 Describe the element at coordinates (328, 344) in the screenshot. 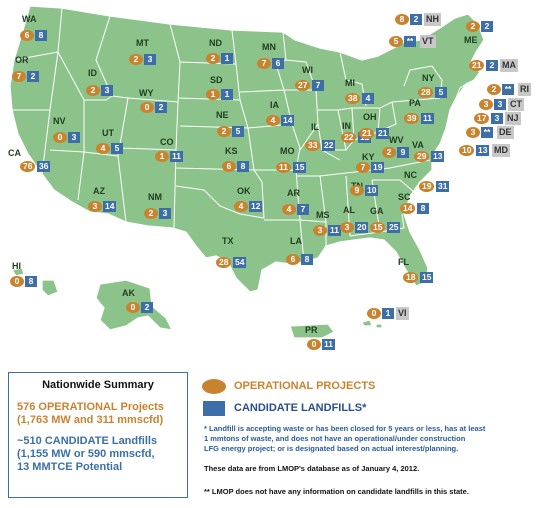

I see `candidate-count-pr: 11` at that location.